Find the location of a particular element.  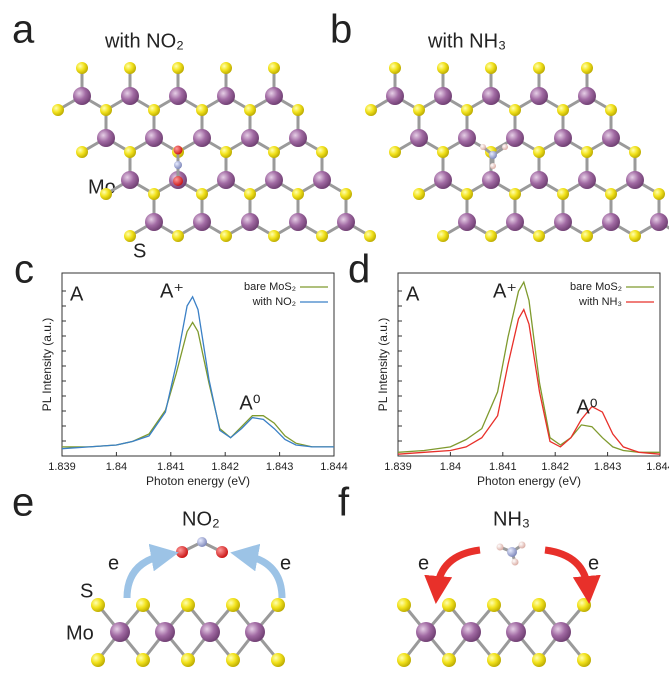

x-tick-label: 1.841 is located at coordinates (171, 467).